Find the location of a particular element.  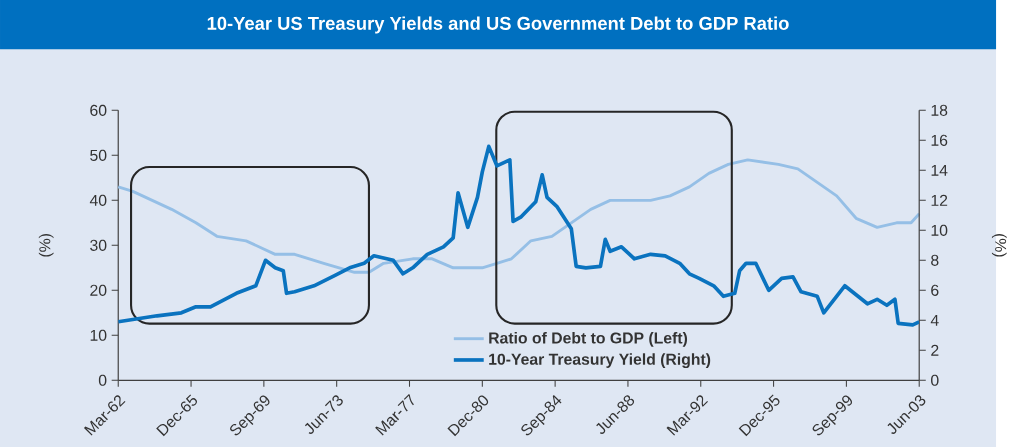

y2-tick-label: 10 is located at coordinates (939, 230).